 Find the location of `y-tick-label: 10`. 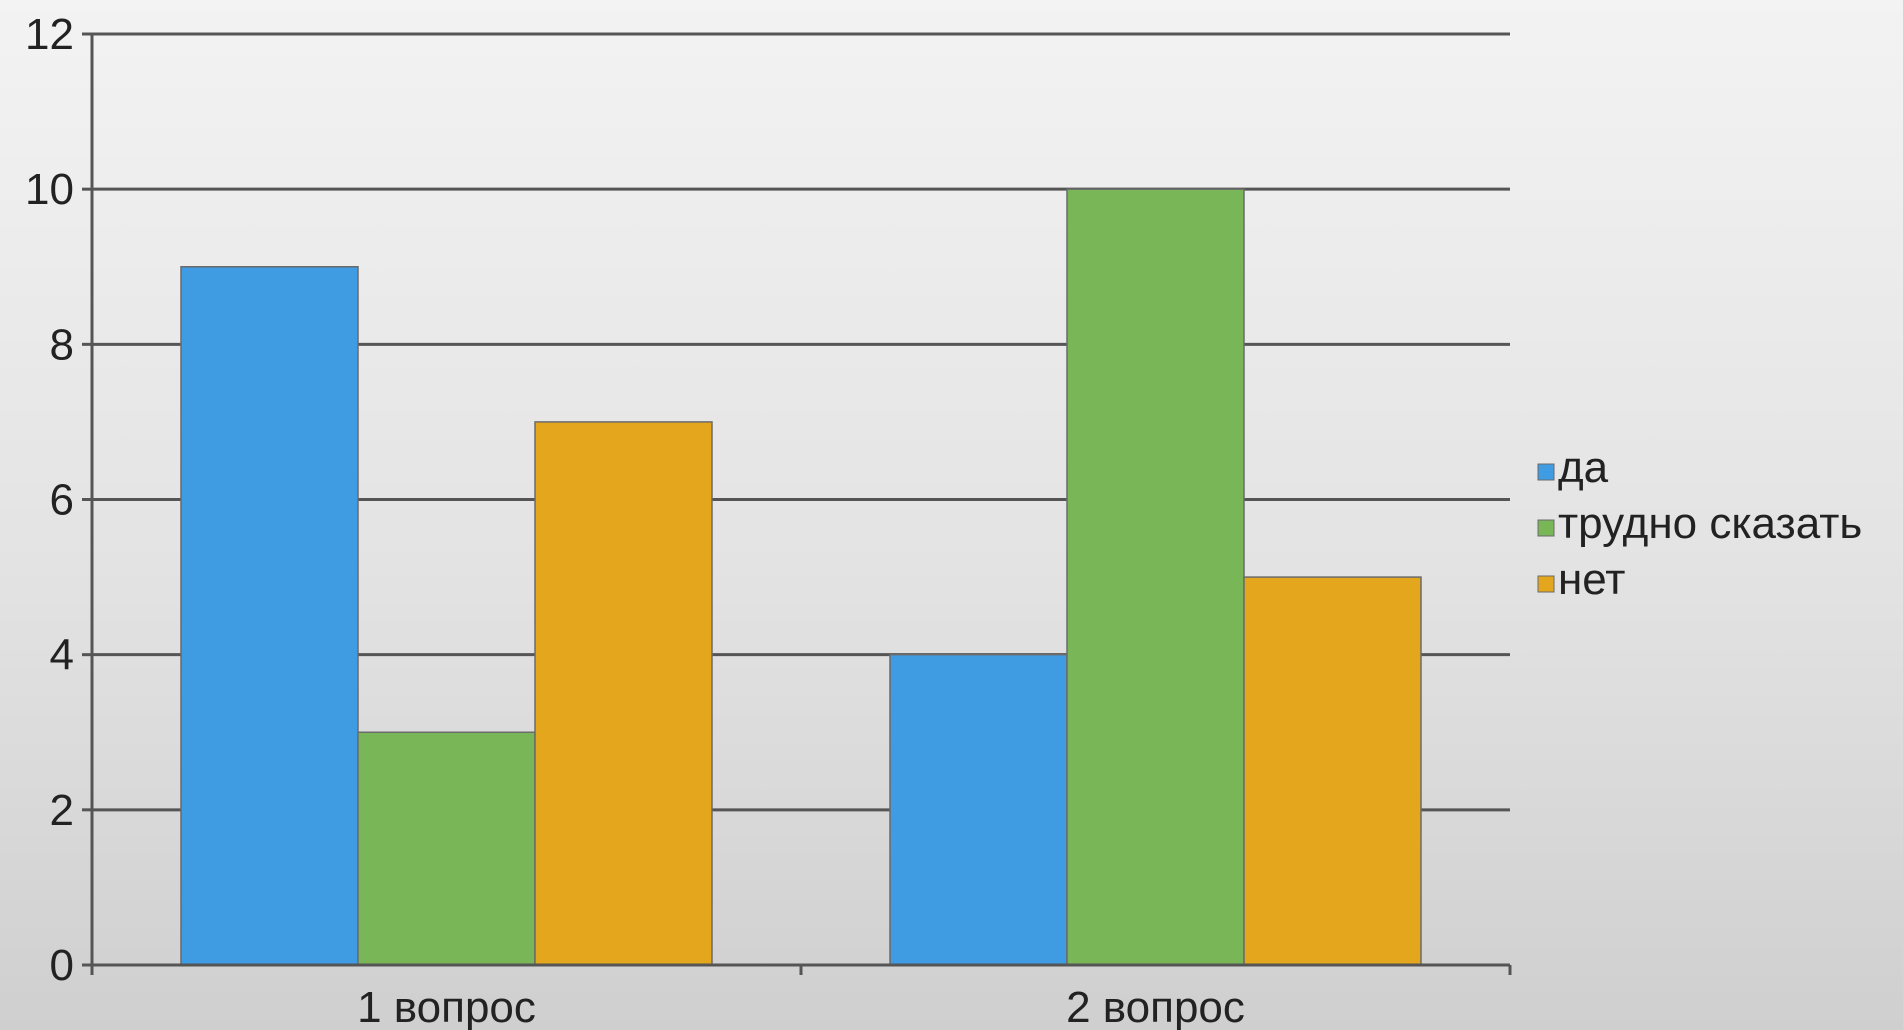

y-tick-label: 10 is located at coordinates (49, 189).